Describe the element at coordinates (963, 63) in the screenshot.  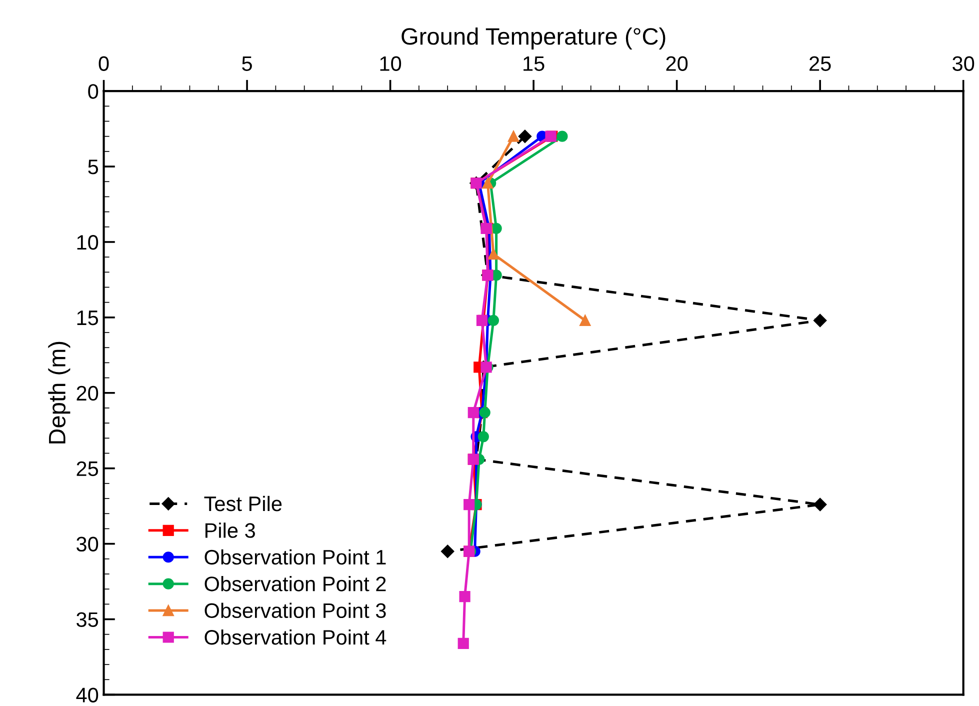
I see `x-tick-label: 30` at that location.